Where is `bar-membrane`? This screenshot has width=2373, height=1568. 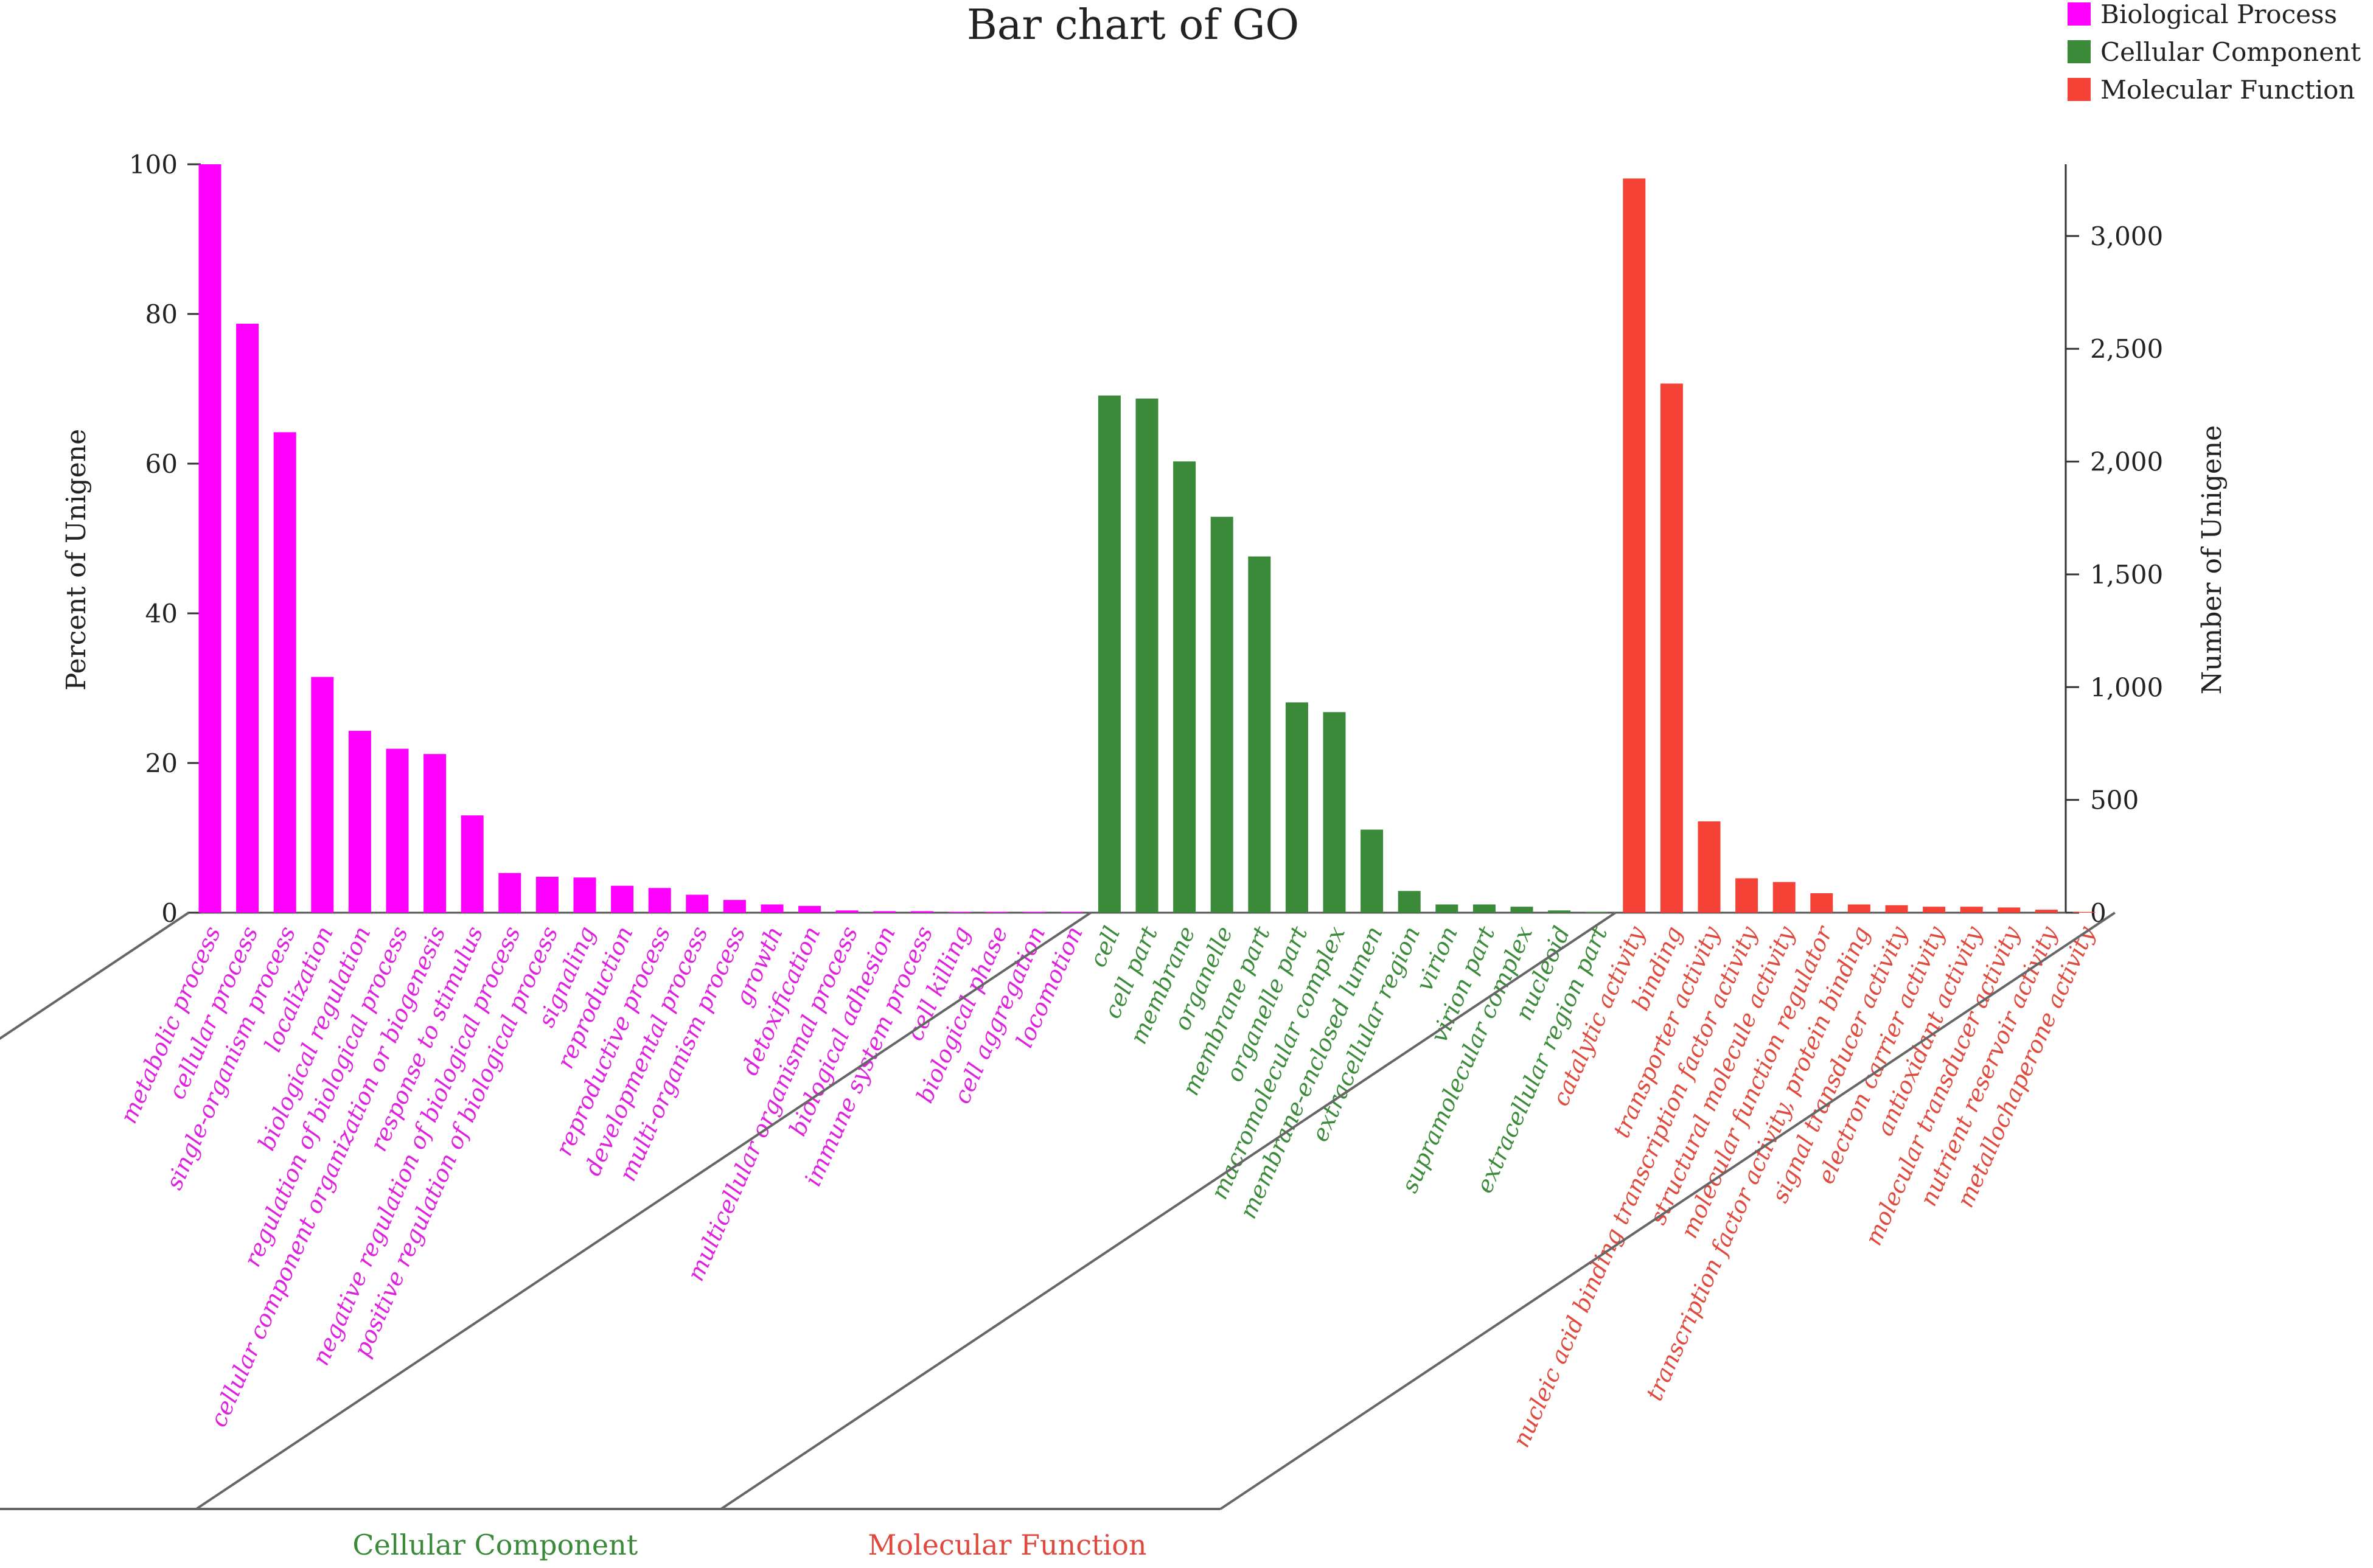
bar-membrane is located at coordinates (1185, 687).